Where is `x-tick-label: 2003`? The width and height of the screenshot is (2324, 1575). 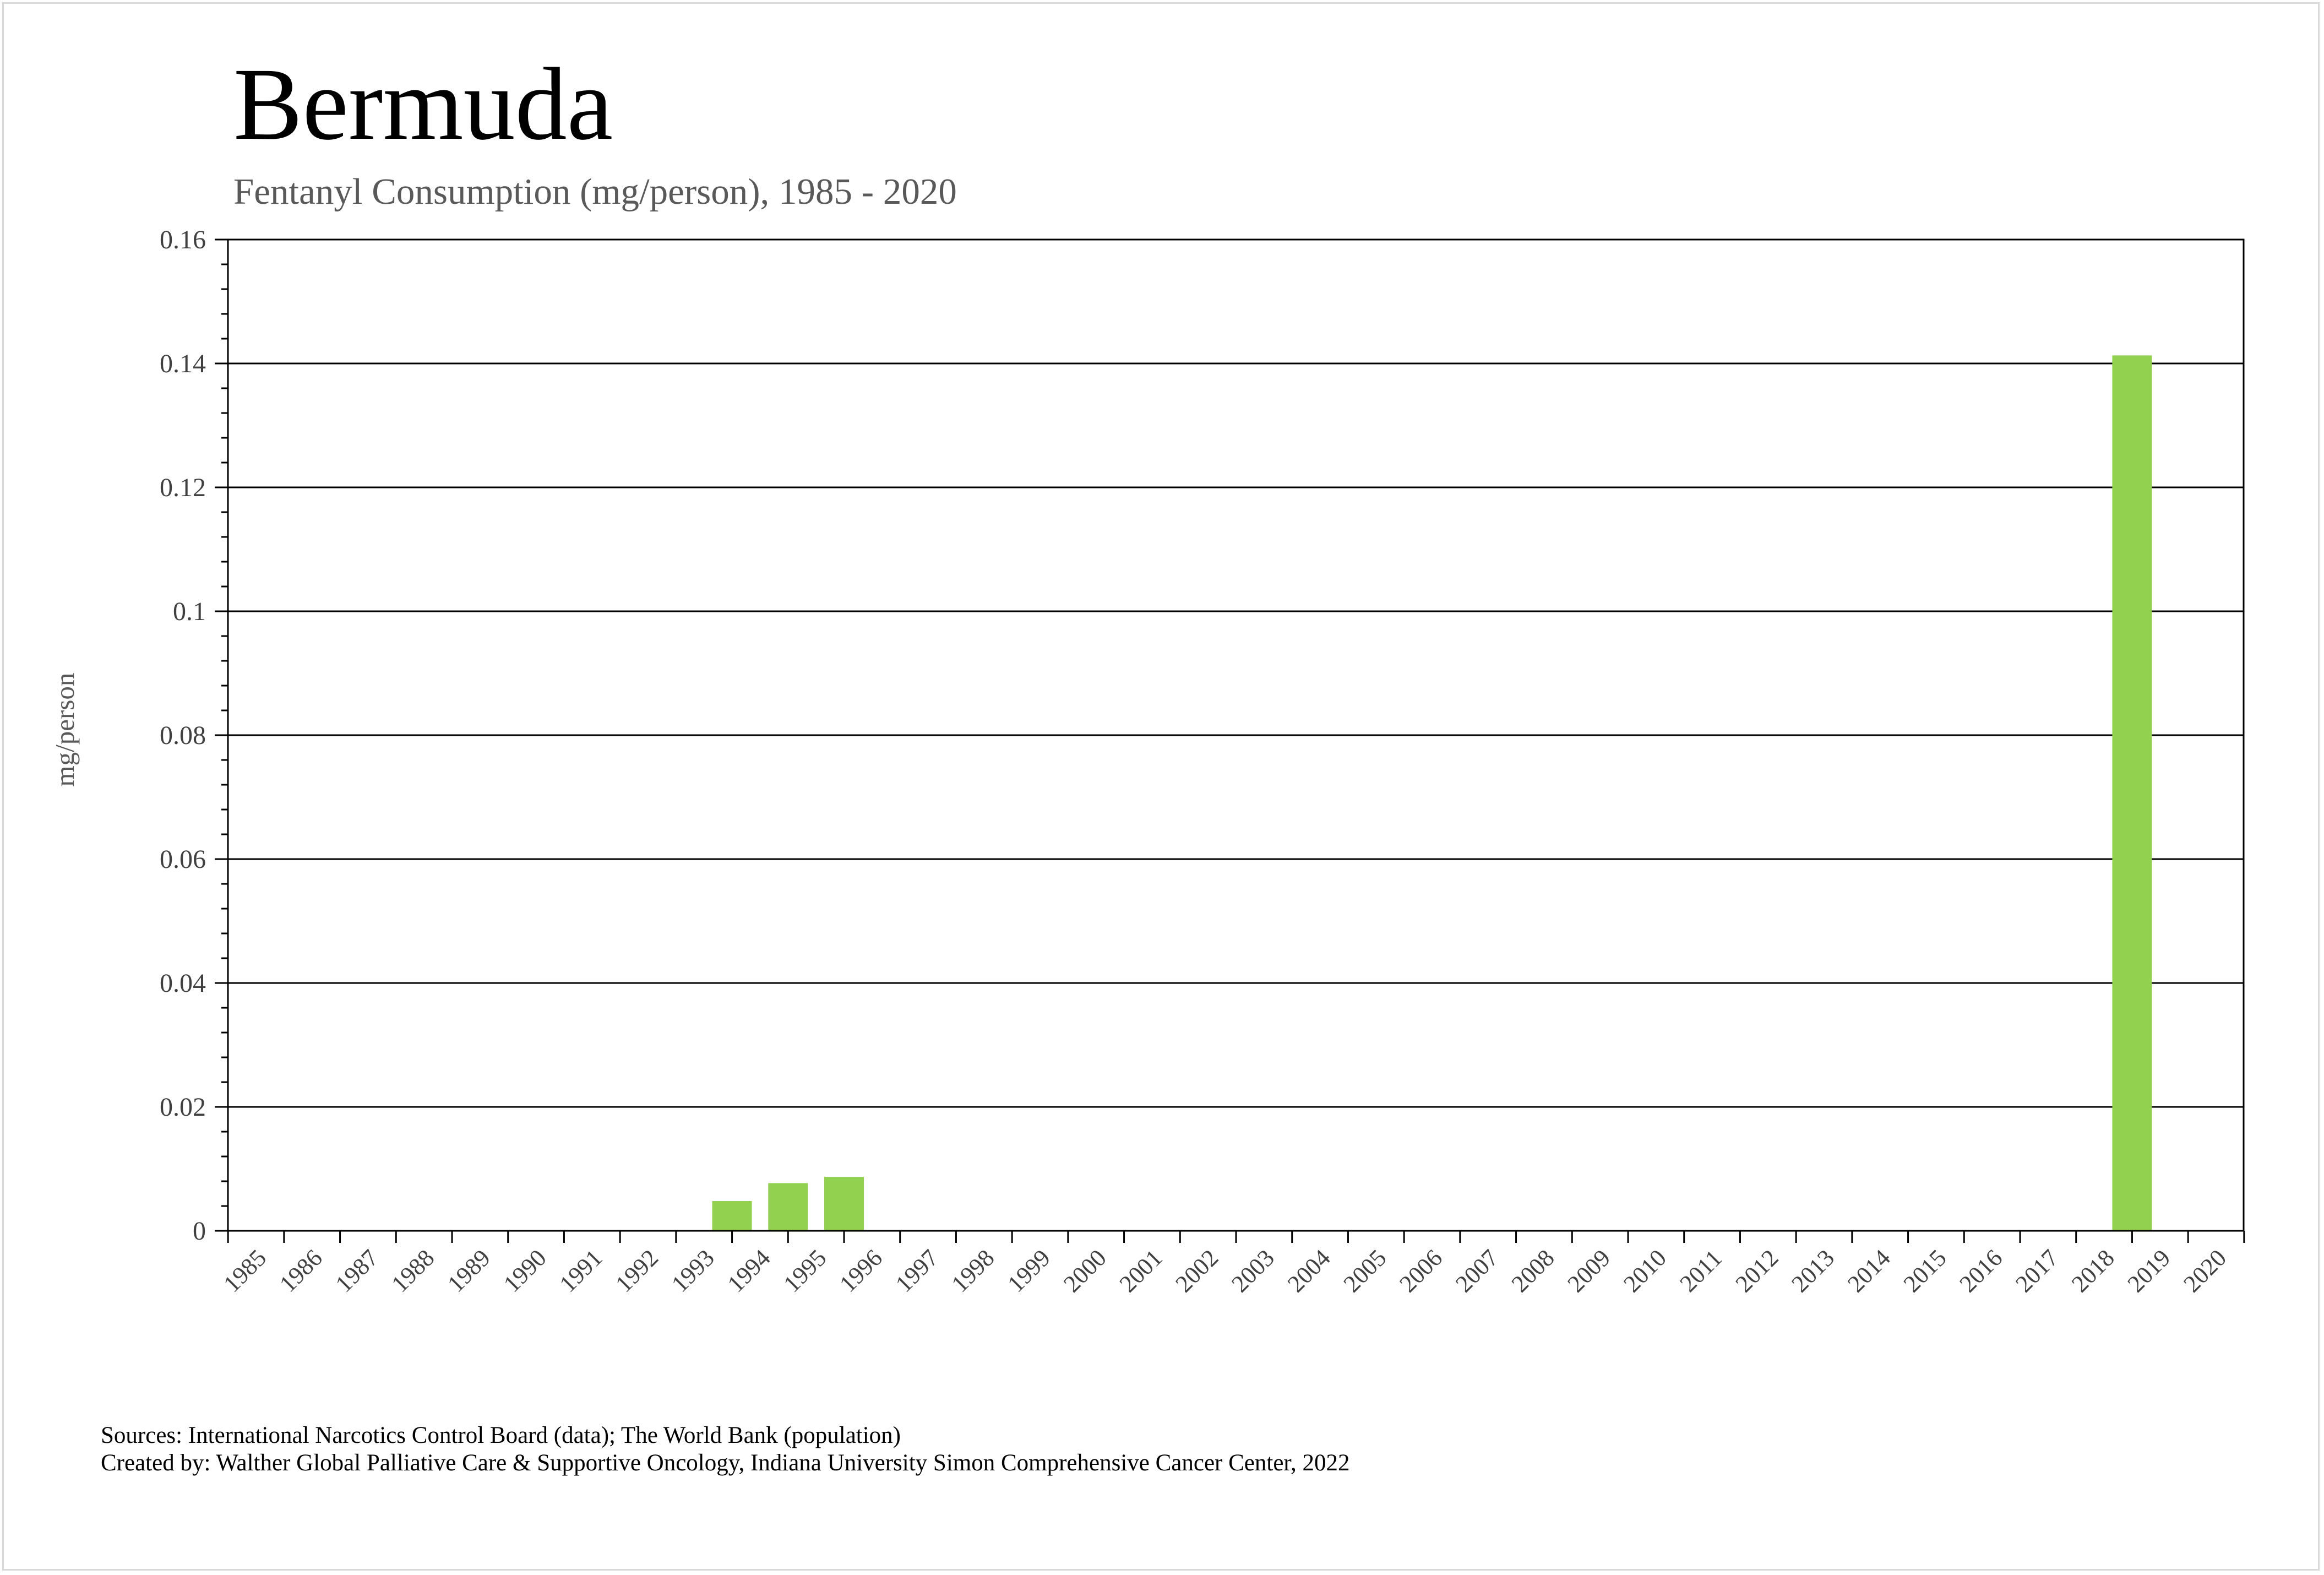 x-tick-label: 2003 is located at coordinates (1253, 1270).